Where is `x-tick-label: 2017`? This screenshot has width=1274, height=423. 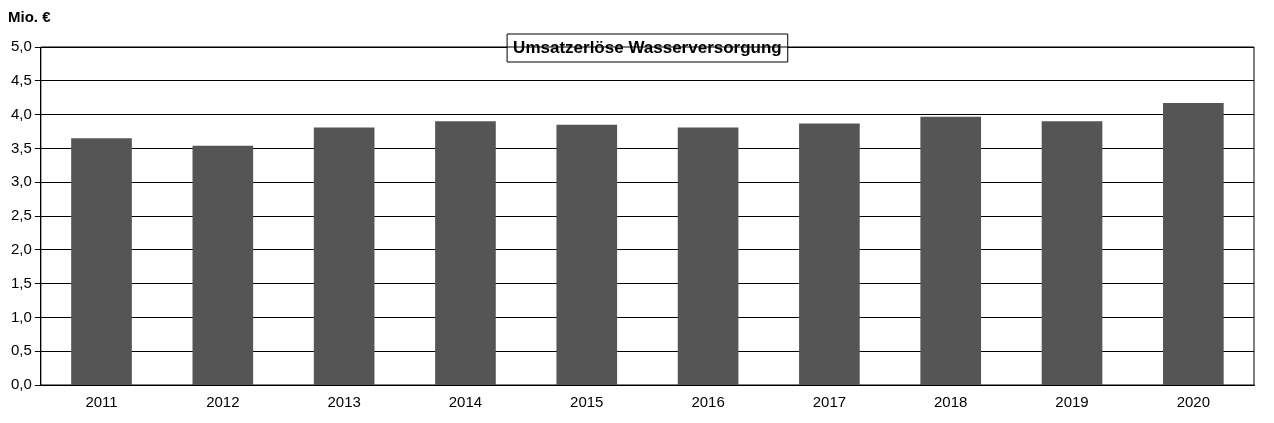 x-tick-label: 2017 is located at coordinates (829, 402).